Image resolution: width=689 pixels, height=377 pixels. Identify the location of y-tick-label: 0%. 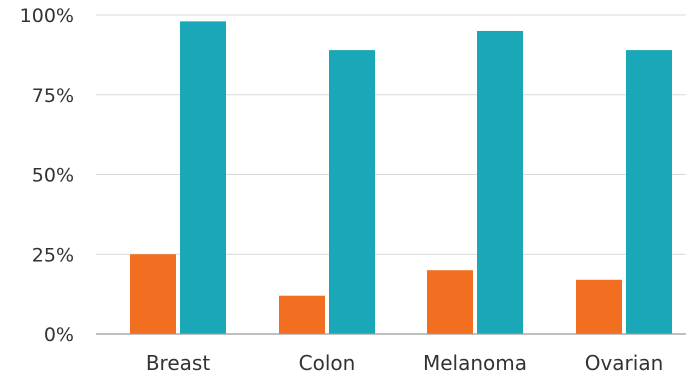
(59, 335).